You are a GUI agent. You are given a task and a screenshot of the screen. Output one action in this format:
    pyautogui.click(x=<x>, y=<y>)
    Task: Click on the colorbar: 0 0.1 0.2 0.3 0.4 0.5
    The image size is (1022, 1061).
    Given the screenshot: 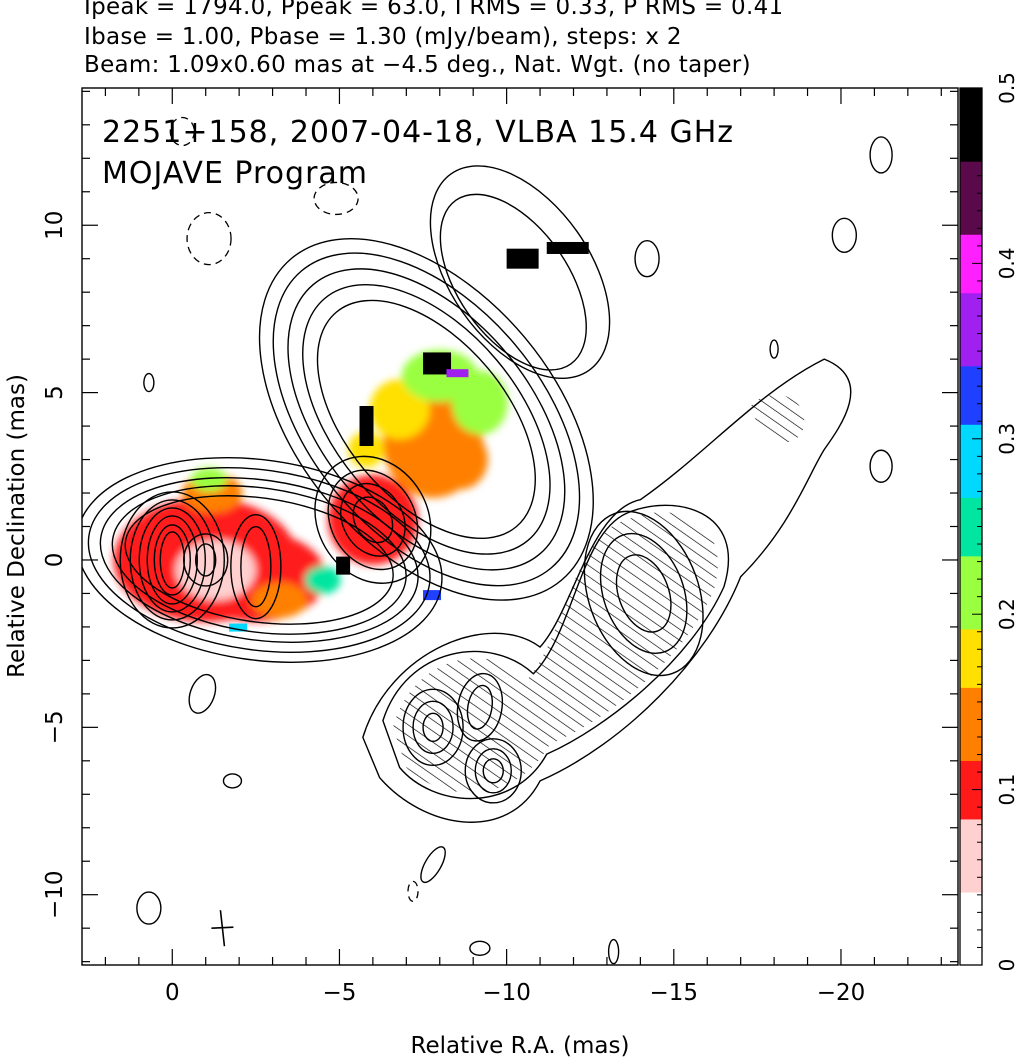 What is the action you would take?
    pyautogui.click(x=989, y=522)
    